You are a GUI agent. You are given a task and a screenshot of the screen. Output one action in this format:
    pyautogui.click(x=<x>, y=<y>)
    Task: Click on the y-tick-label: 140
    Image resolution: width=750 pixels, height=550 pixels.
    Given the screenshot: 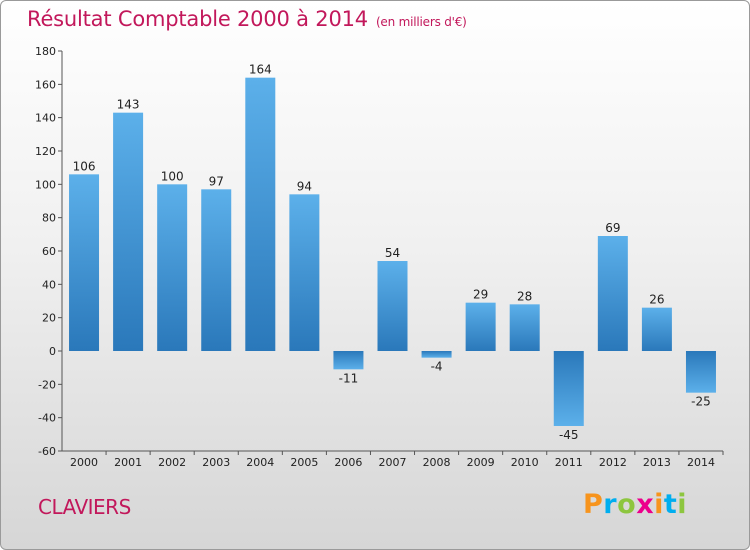 What is the action you would take?
    pyautogui.click(x=45, y=118)
    